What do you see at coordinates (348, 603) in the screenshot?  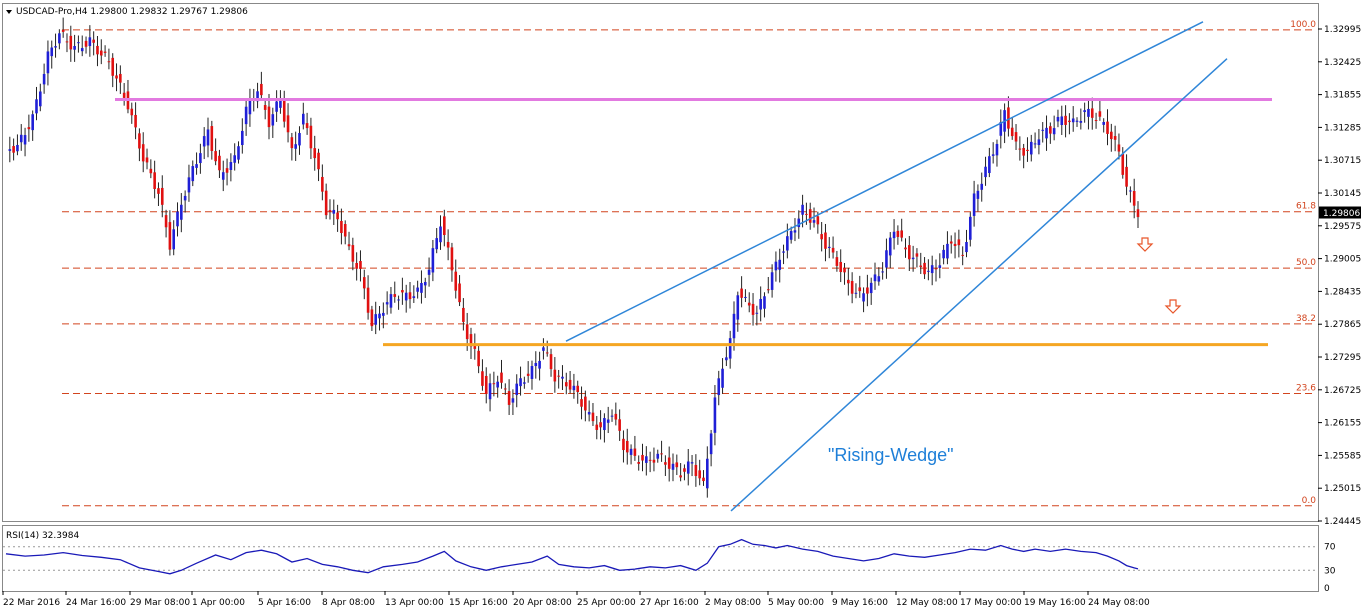 I see `time-tick-label: 8 Apr 08:00` at bounding box center [348, 603].